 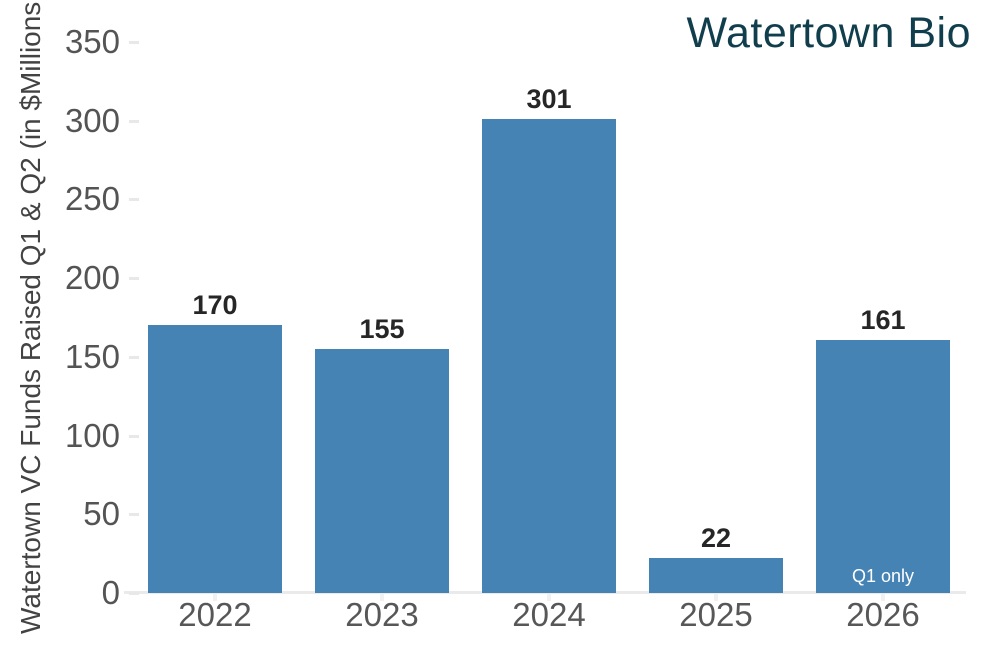 I want to click on bar-value-label: 170, so click(x=215, y=305).